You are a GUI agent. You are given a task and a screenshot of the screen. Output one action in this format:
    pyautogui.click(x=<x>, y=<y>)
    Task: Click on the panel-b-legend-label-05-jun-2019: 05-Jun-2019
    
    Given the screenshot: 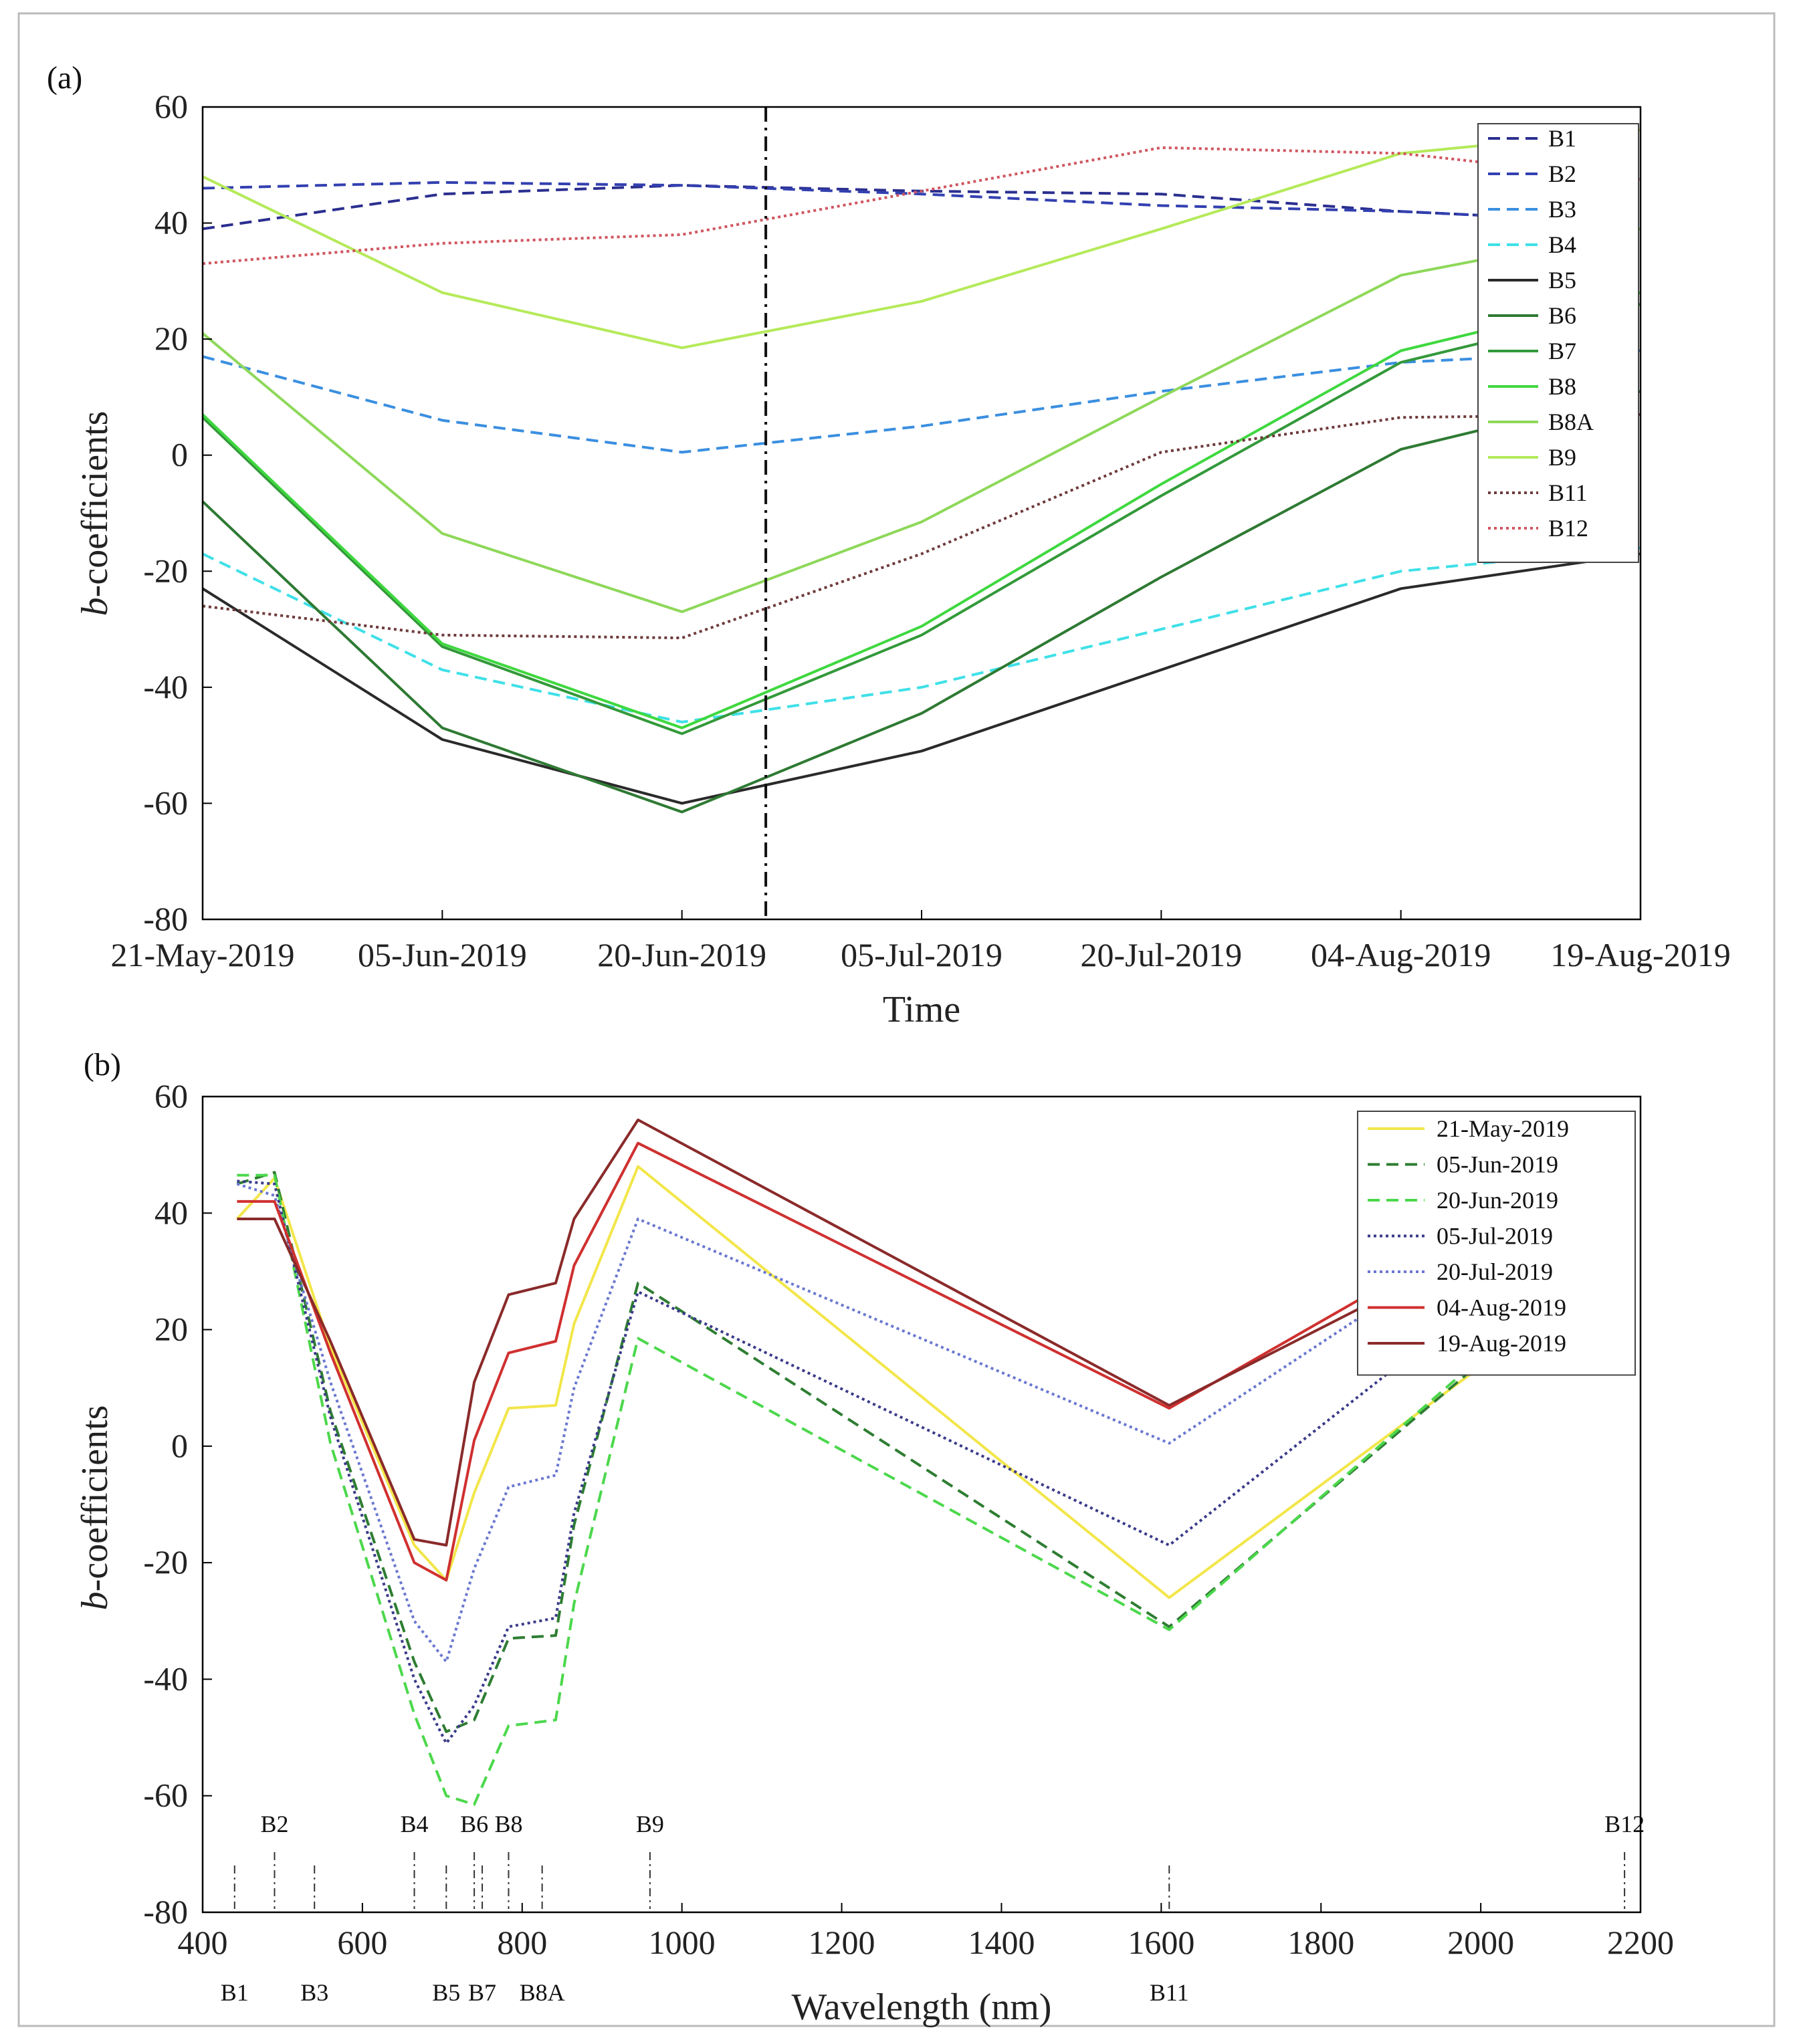 What is the action you would take?
    pyautogui.click(x=1498, y=1164)
    